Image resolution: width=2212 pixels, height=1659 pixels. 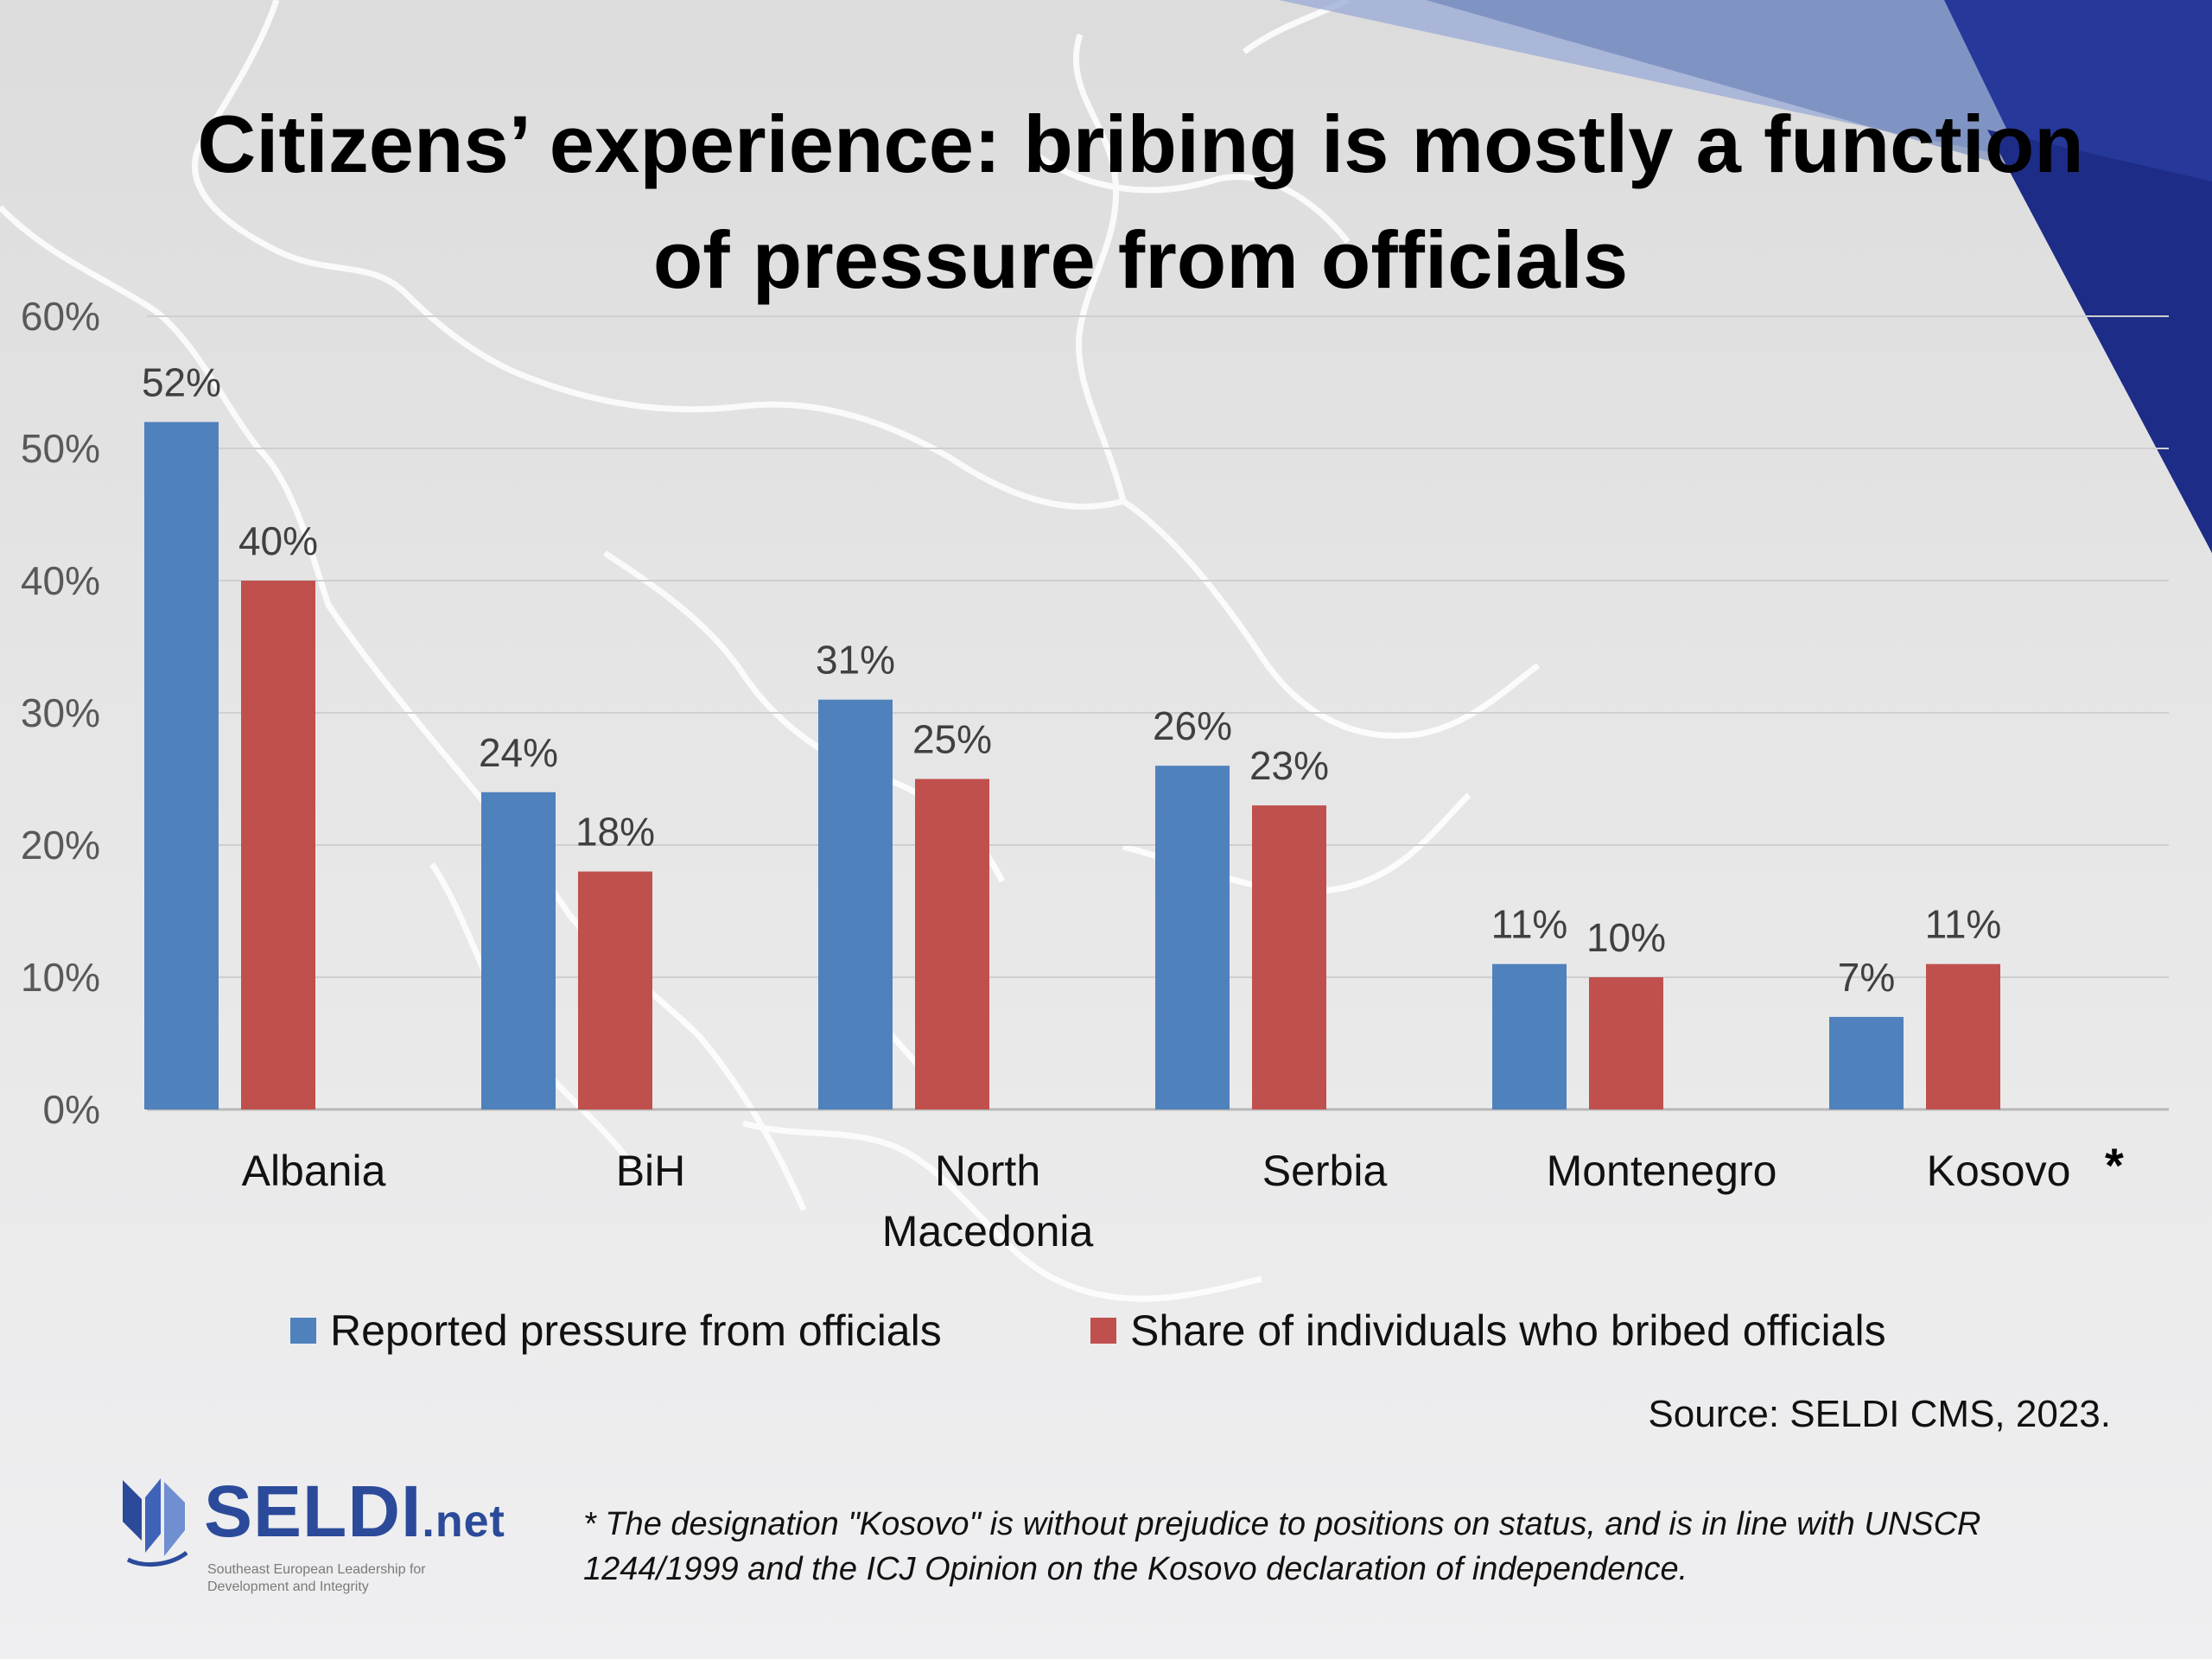 I want to click on y-tick-label: 0%, so click(x=71, y=1109).